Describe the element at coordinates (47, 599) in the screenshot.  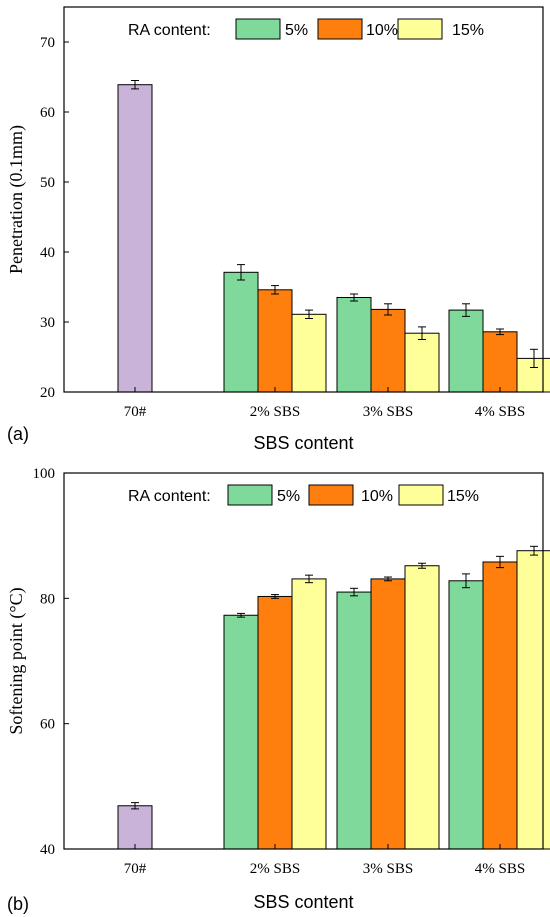
I see `panel-b-ytick-label: 80` at that location.